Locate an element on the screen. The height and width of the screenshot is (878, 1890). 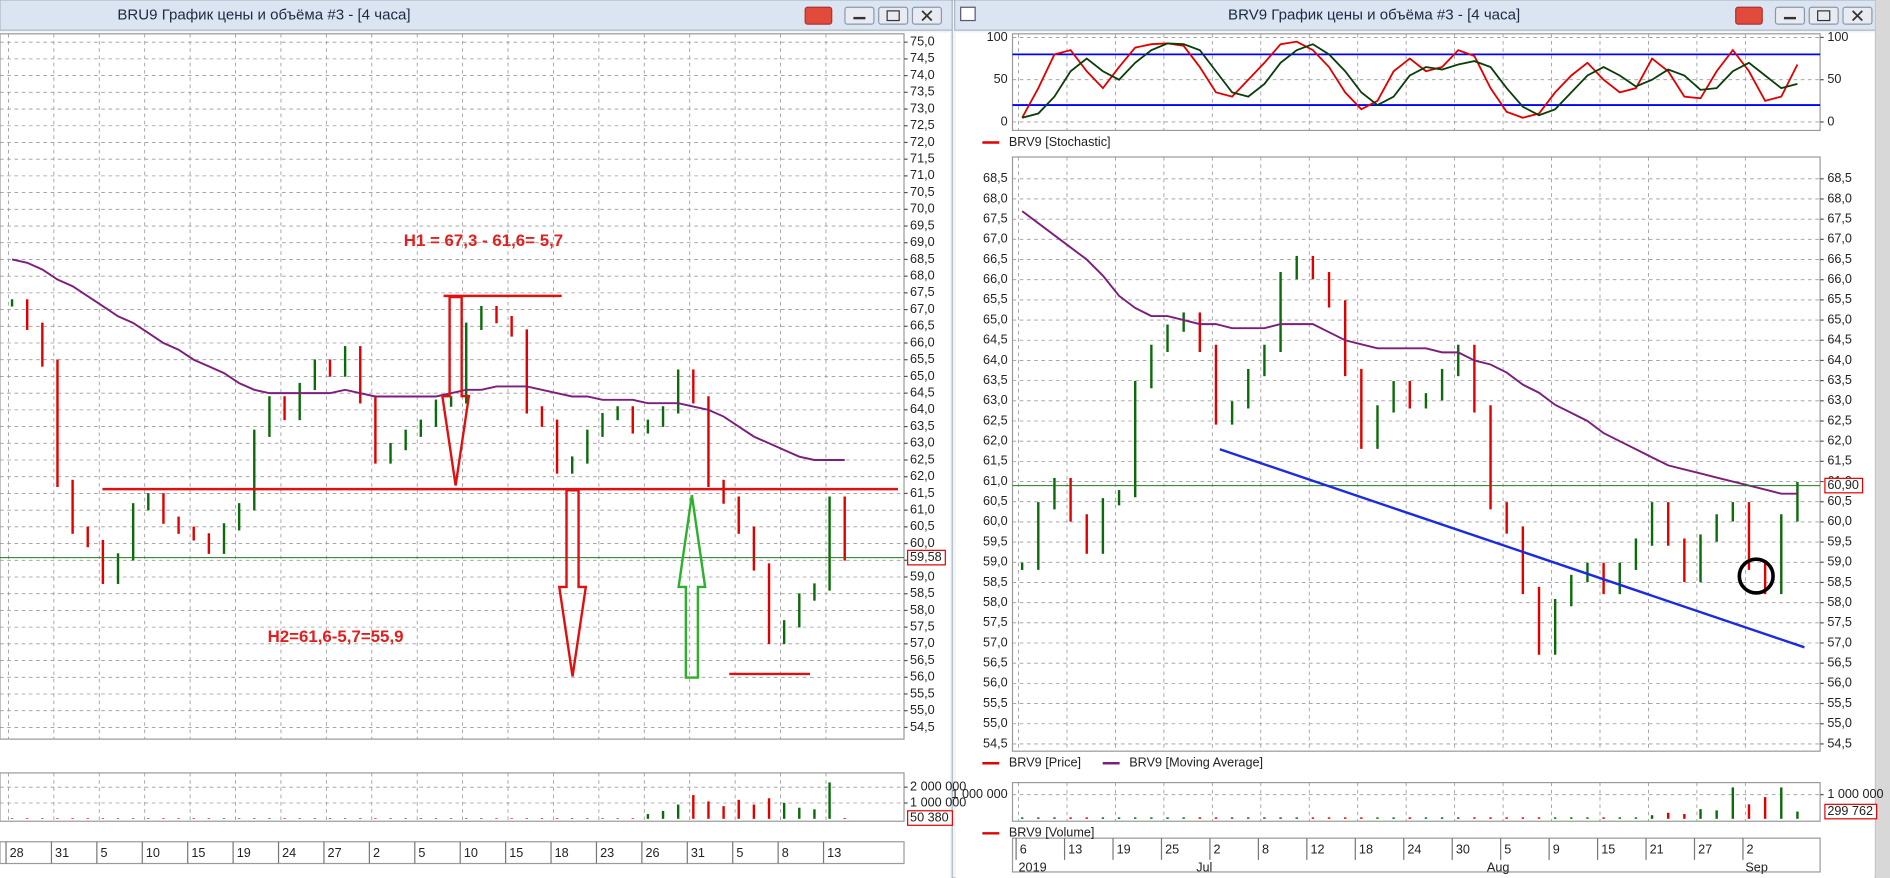
last-value-label: 59,58 is located at coordinates (926, 557).